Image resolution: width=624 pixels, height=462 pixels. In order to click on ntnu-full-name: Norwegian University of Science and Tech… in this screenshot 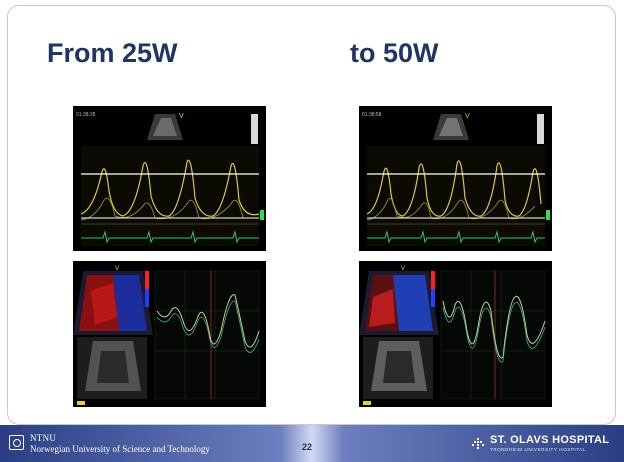, I will do `click(120, 449)`.